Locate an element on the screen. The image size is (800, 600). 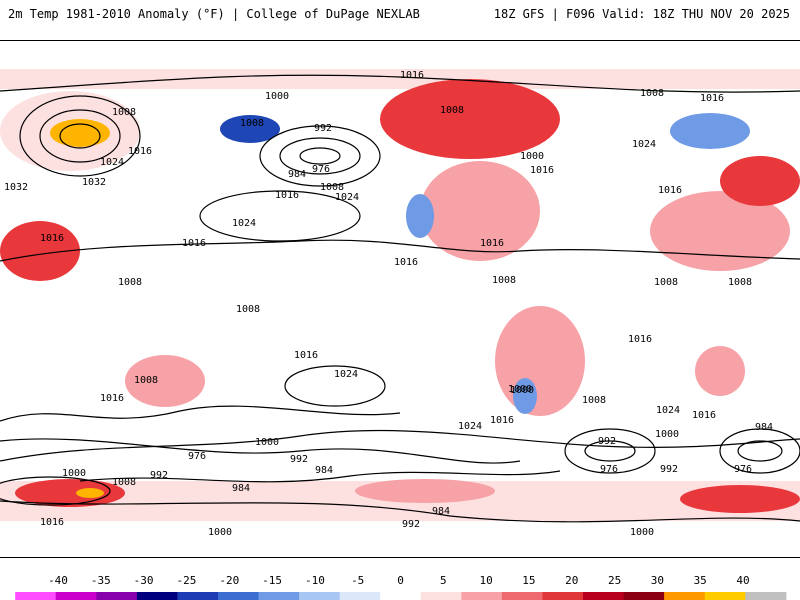
colorbar-tick-label: -40 is located at coordinates (58, 580).